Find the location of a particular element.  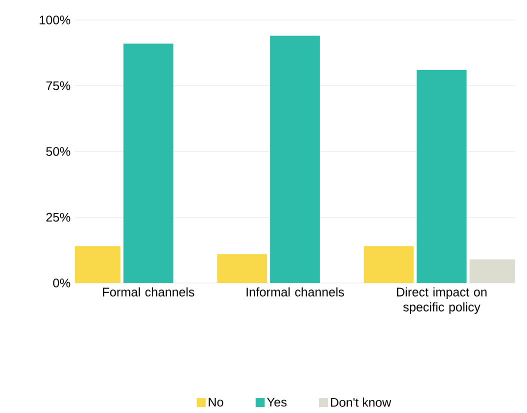

y-tick-label: 50% is located at coordinates (58, 151).